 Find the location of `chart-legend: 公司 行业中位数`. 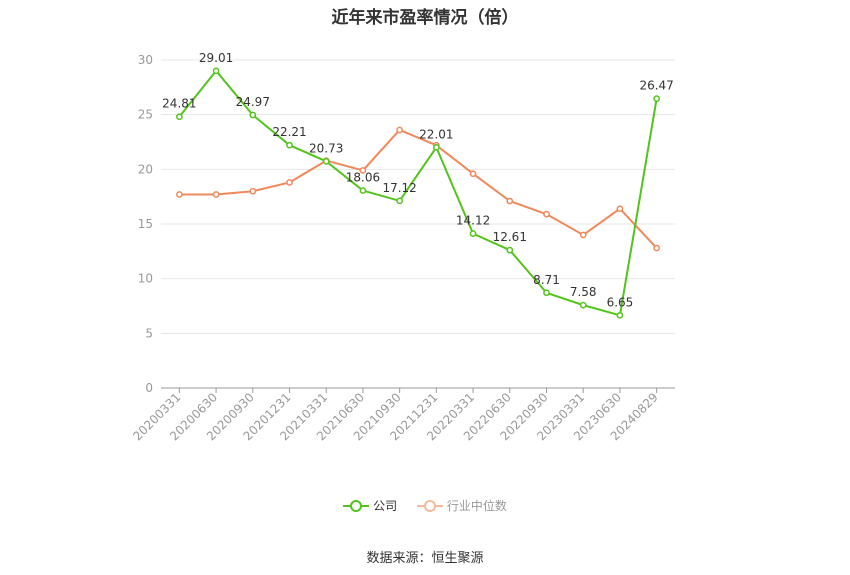

chart-legend: 公司 行业中位数 is located at coordinates (425, 506).